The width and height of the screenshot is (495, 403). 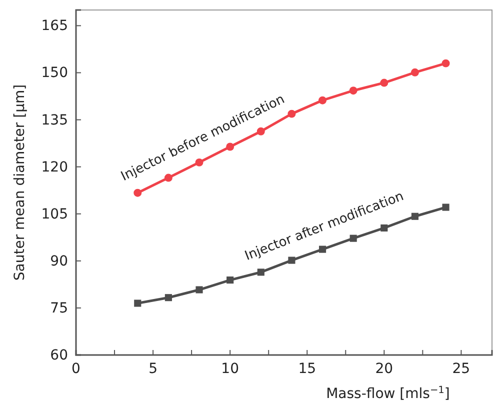 What do you see at coordinates (230, 368) in the screenshot?
I see `x-tick-label: 10` at bounding box center [230, 368].